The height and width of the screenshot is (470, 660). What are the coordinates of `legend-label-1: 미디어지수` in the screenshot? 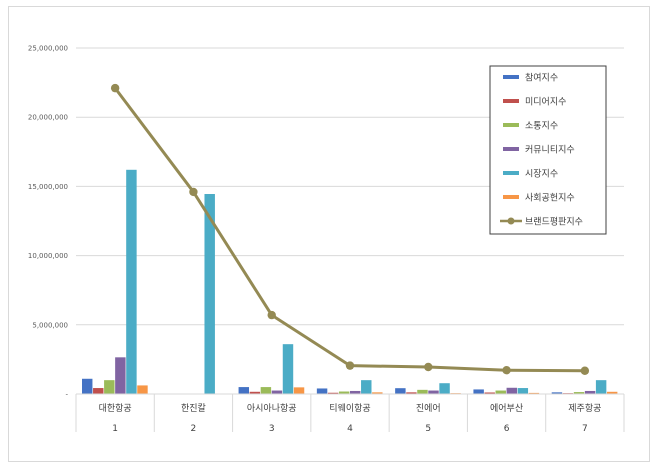 It's located at (545, 102).